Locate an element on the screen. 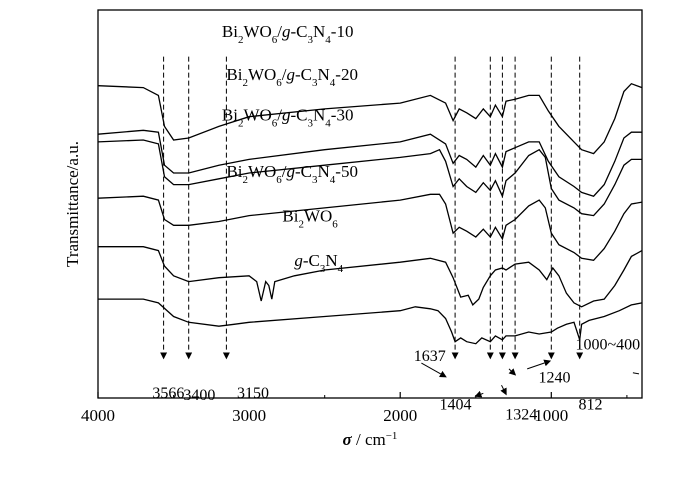  marker-label-1637: 1637 is located at coordinates (430, 356).